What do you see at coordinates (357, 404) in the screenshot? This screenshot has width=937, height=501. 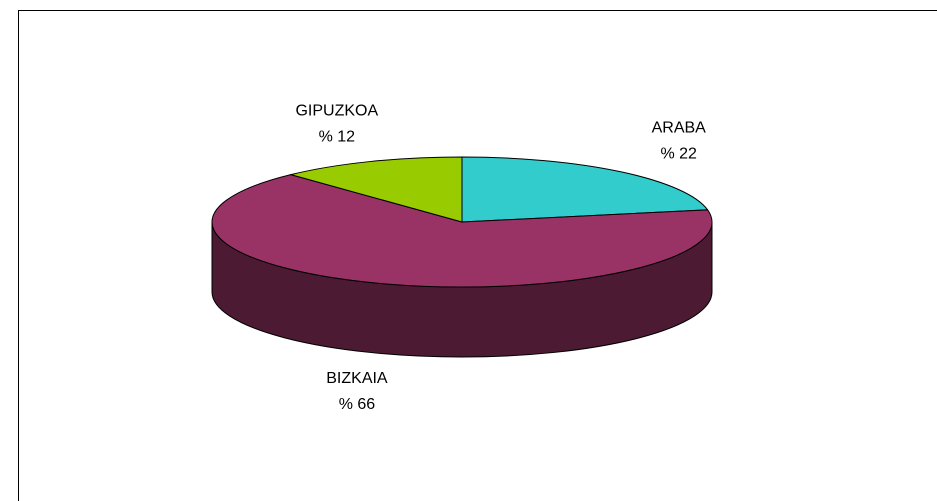 I see `slice-value-label: % 66` at bounding box center [357, 404].